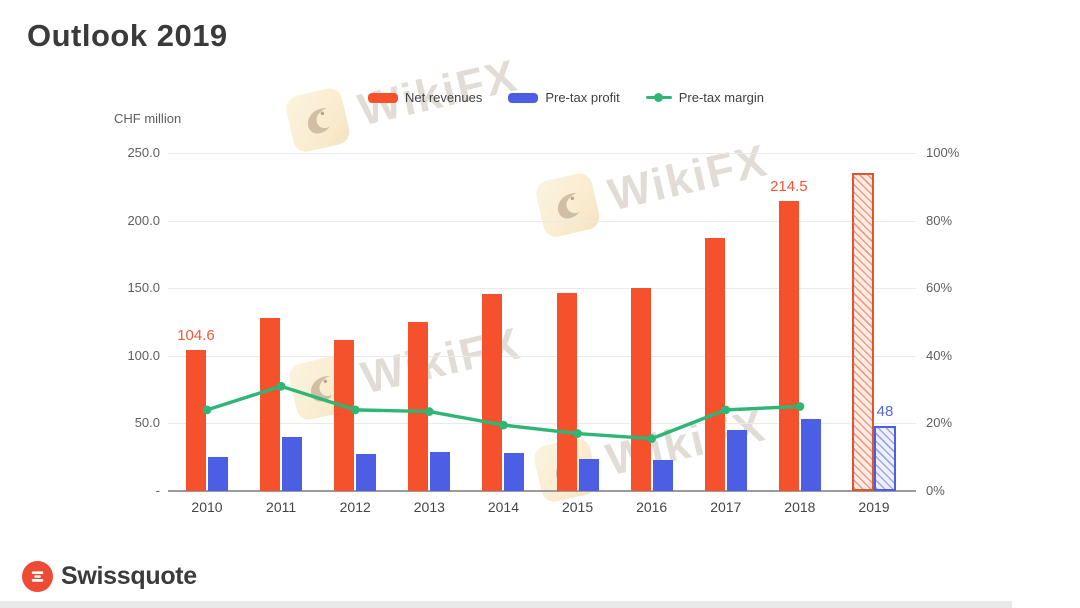  Describe the element at coordinates (383, 97) in the screenshot. I see `legend-swatch-net-revenues` at that location.